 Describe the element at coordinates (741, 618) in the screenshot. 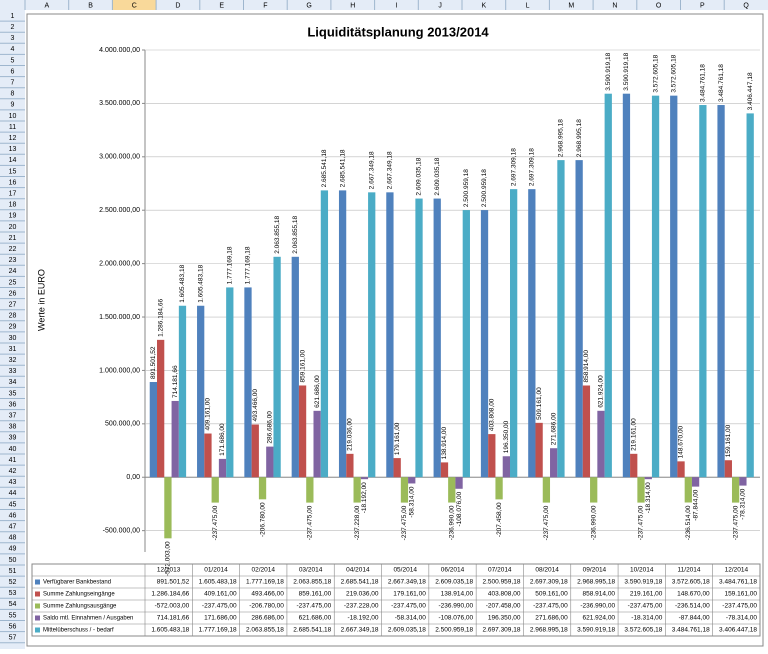

I see `table-cell: -78.314,00` at that location.